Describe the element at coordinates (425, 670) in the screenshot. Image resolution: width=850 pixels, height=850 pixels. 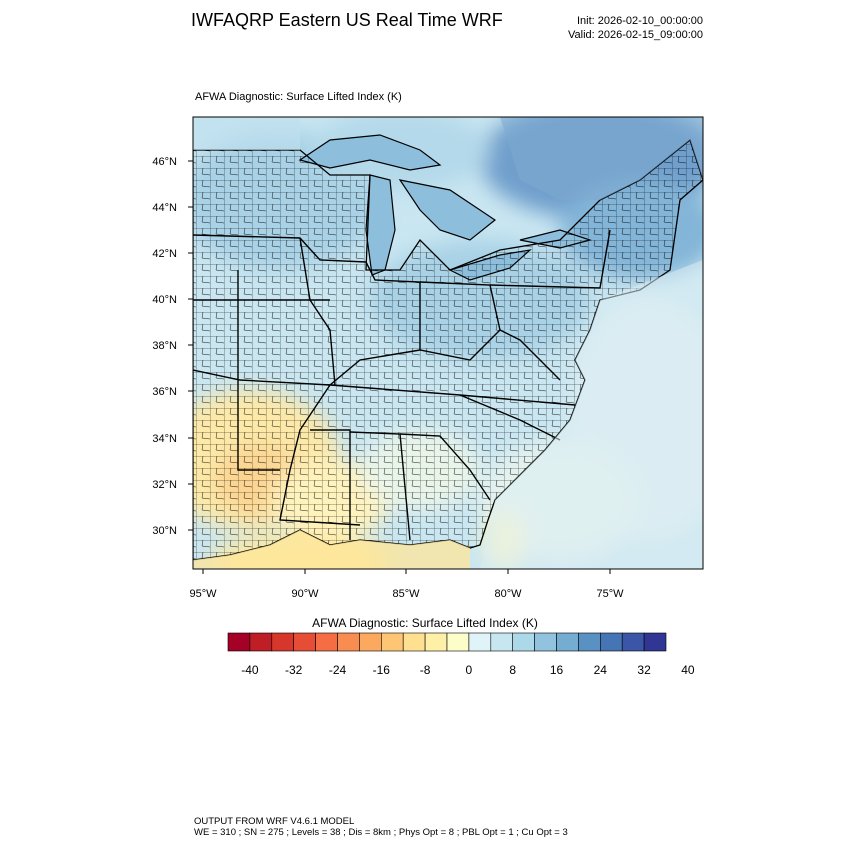
I see `colorbar-tick-label: -8` at that location.